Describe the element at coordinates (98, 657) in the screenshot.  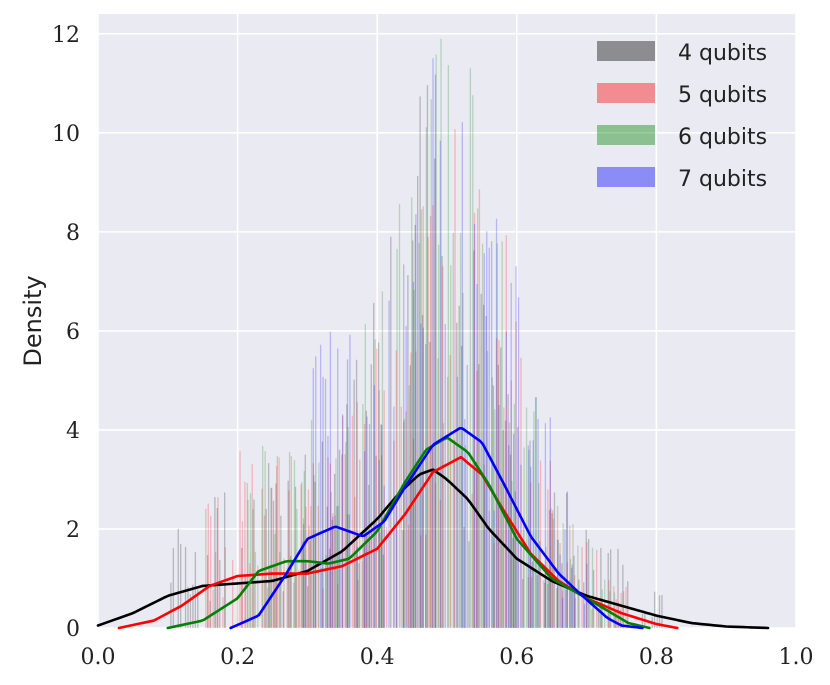
I see `x-tick-label: 0.0` at that location.